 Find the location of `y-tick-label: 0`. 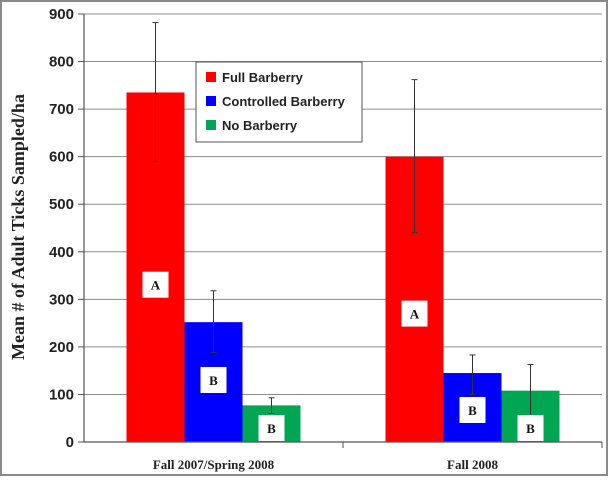

y-tick-label: 0 is located at coordinates (70, 442).